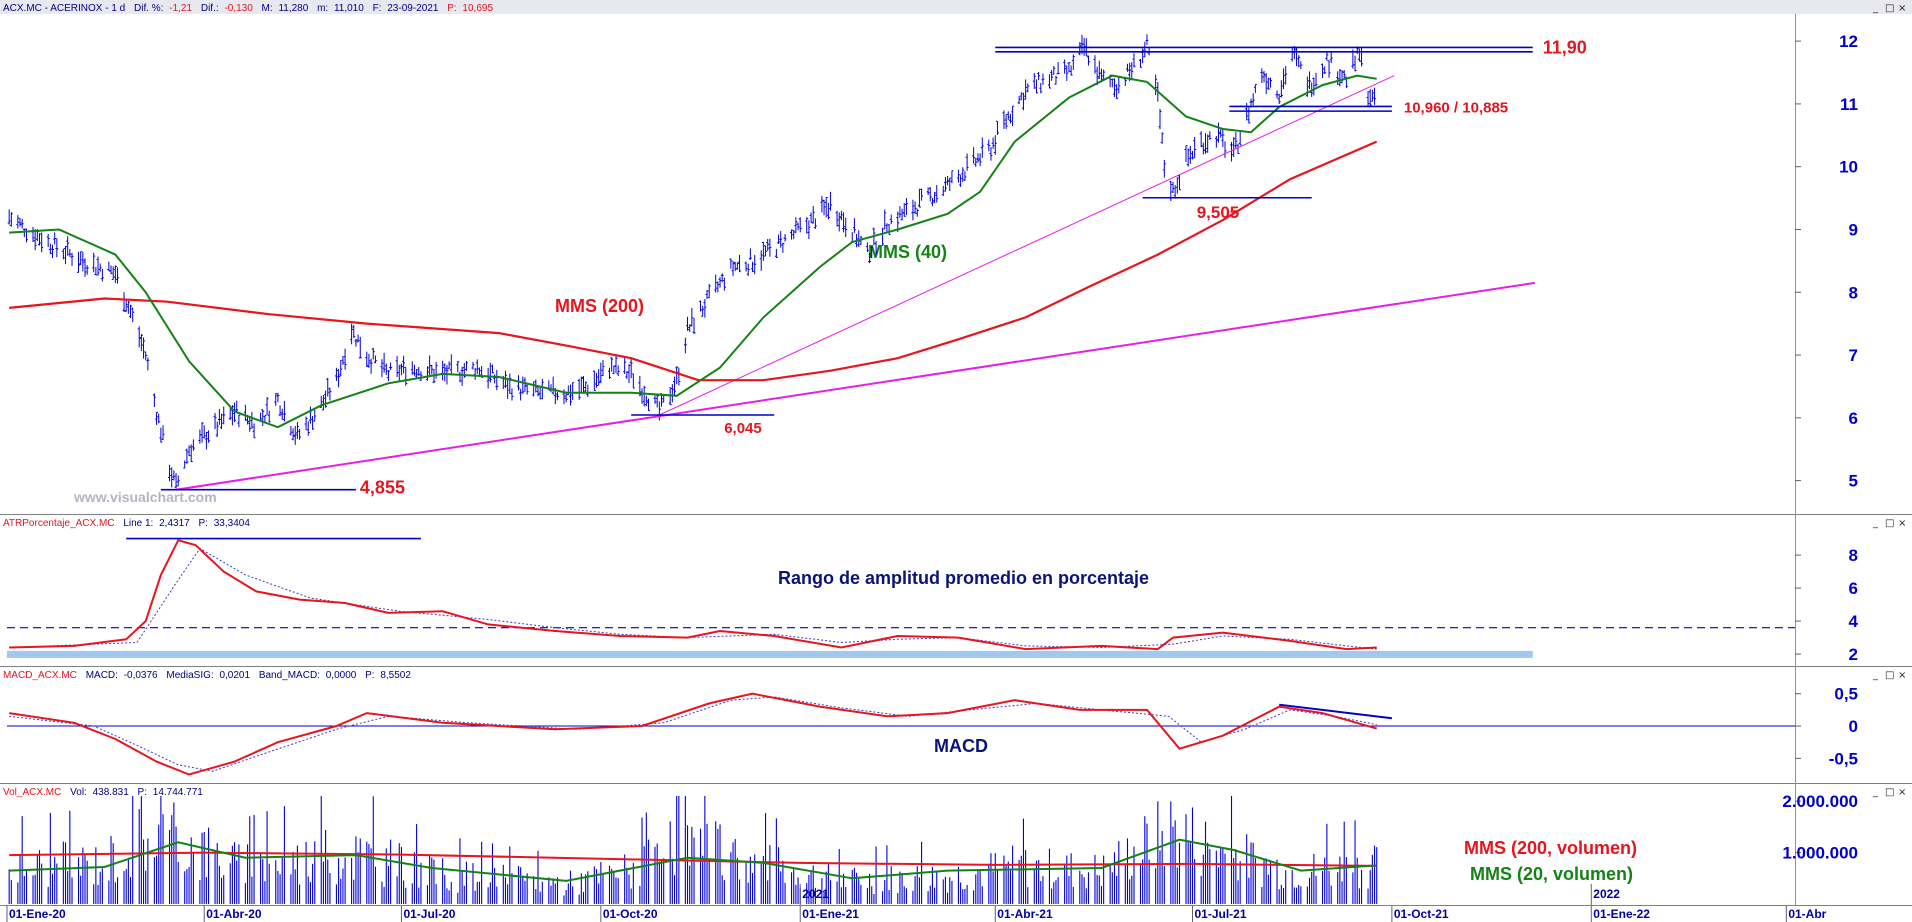 The image size is (1912, 922). I want to click on price-window-controls: _ □ ×, so click(1889, 8).